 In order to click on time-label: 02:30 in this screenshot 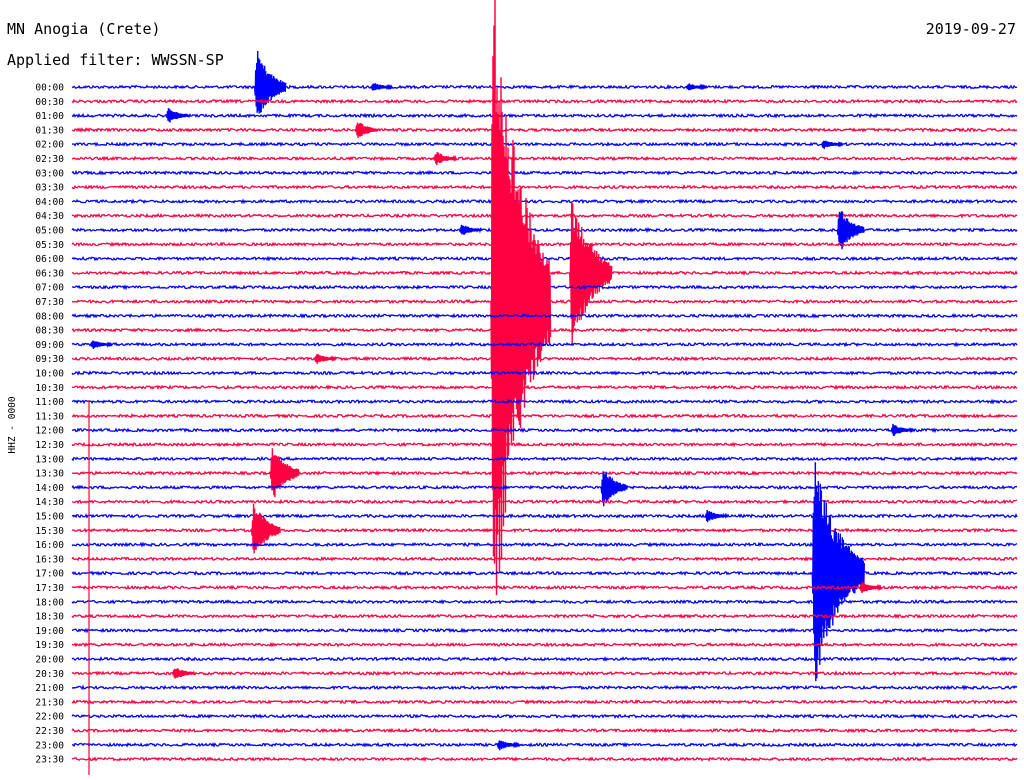, I will do `click(49, 159)`.